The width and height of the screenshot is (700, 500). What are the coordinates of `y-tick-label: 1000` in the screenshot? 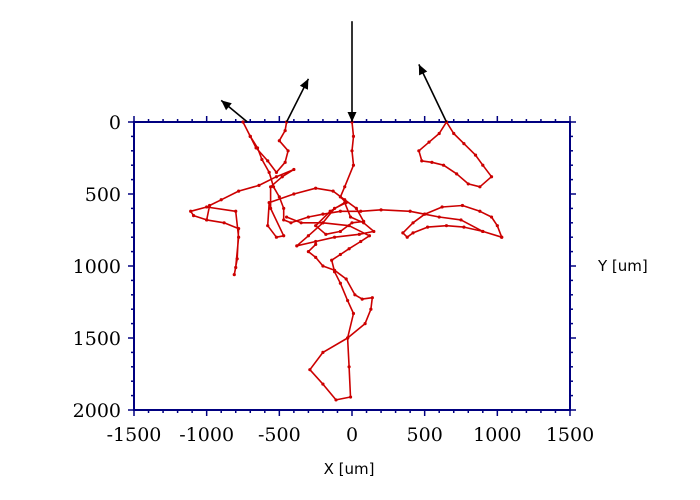 It's located at (97, 267).